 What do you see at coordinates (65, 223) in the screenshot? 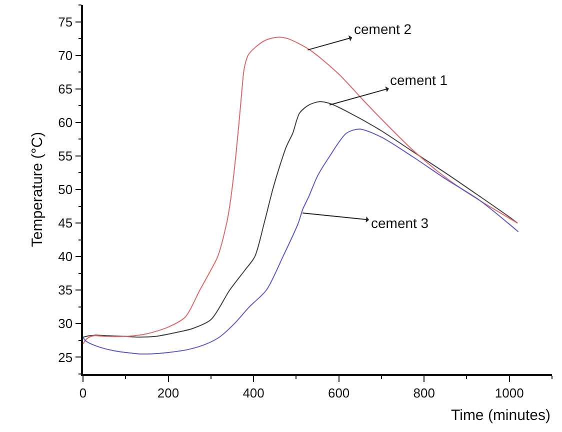
I see `y-tick-label: 45` at bounding box center [65, 223].